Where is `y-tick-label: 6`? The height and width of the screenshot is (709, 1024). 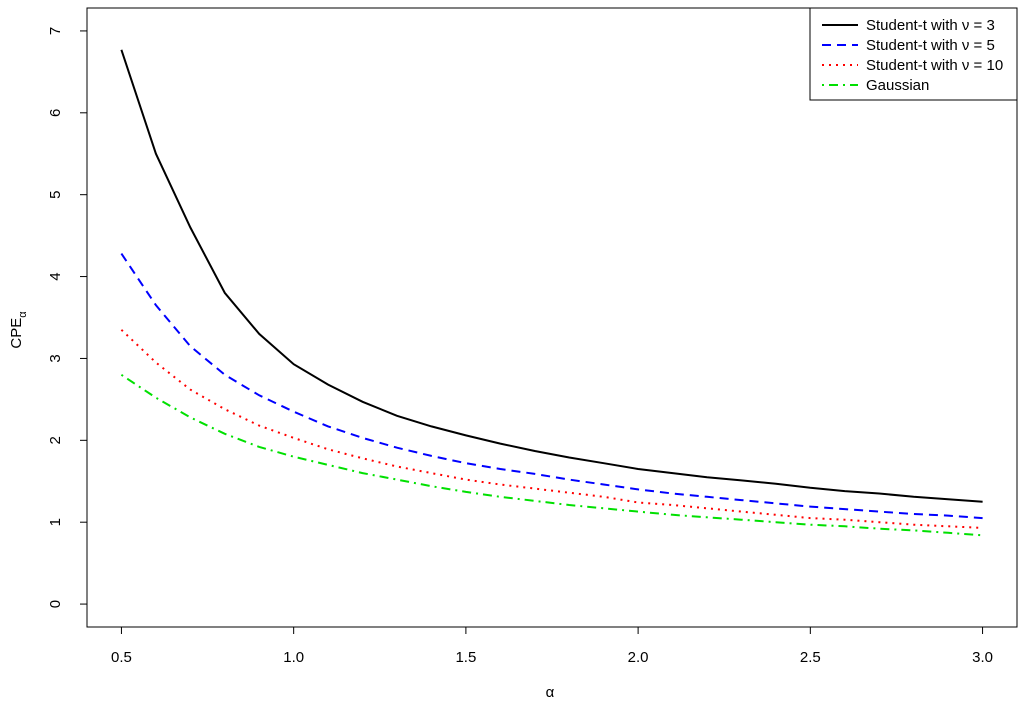 y-tick-label: 6 is located at coordinates (55, 113).